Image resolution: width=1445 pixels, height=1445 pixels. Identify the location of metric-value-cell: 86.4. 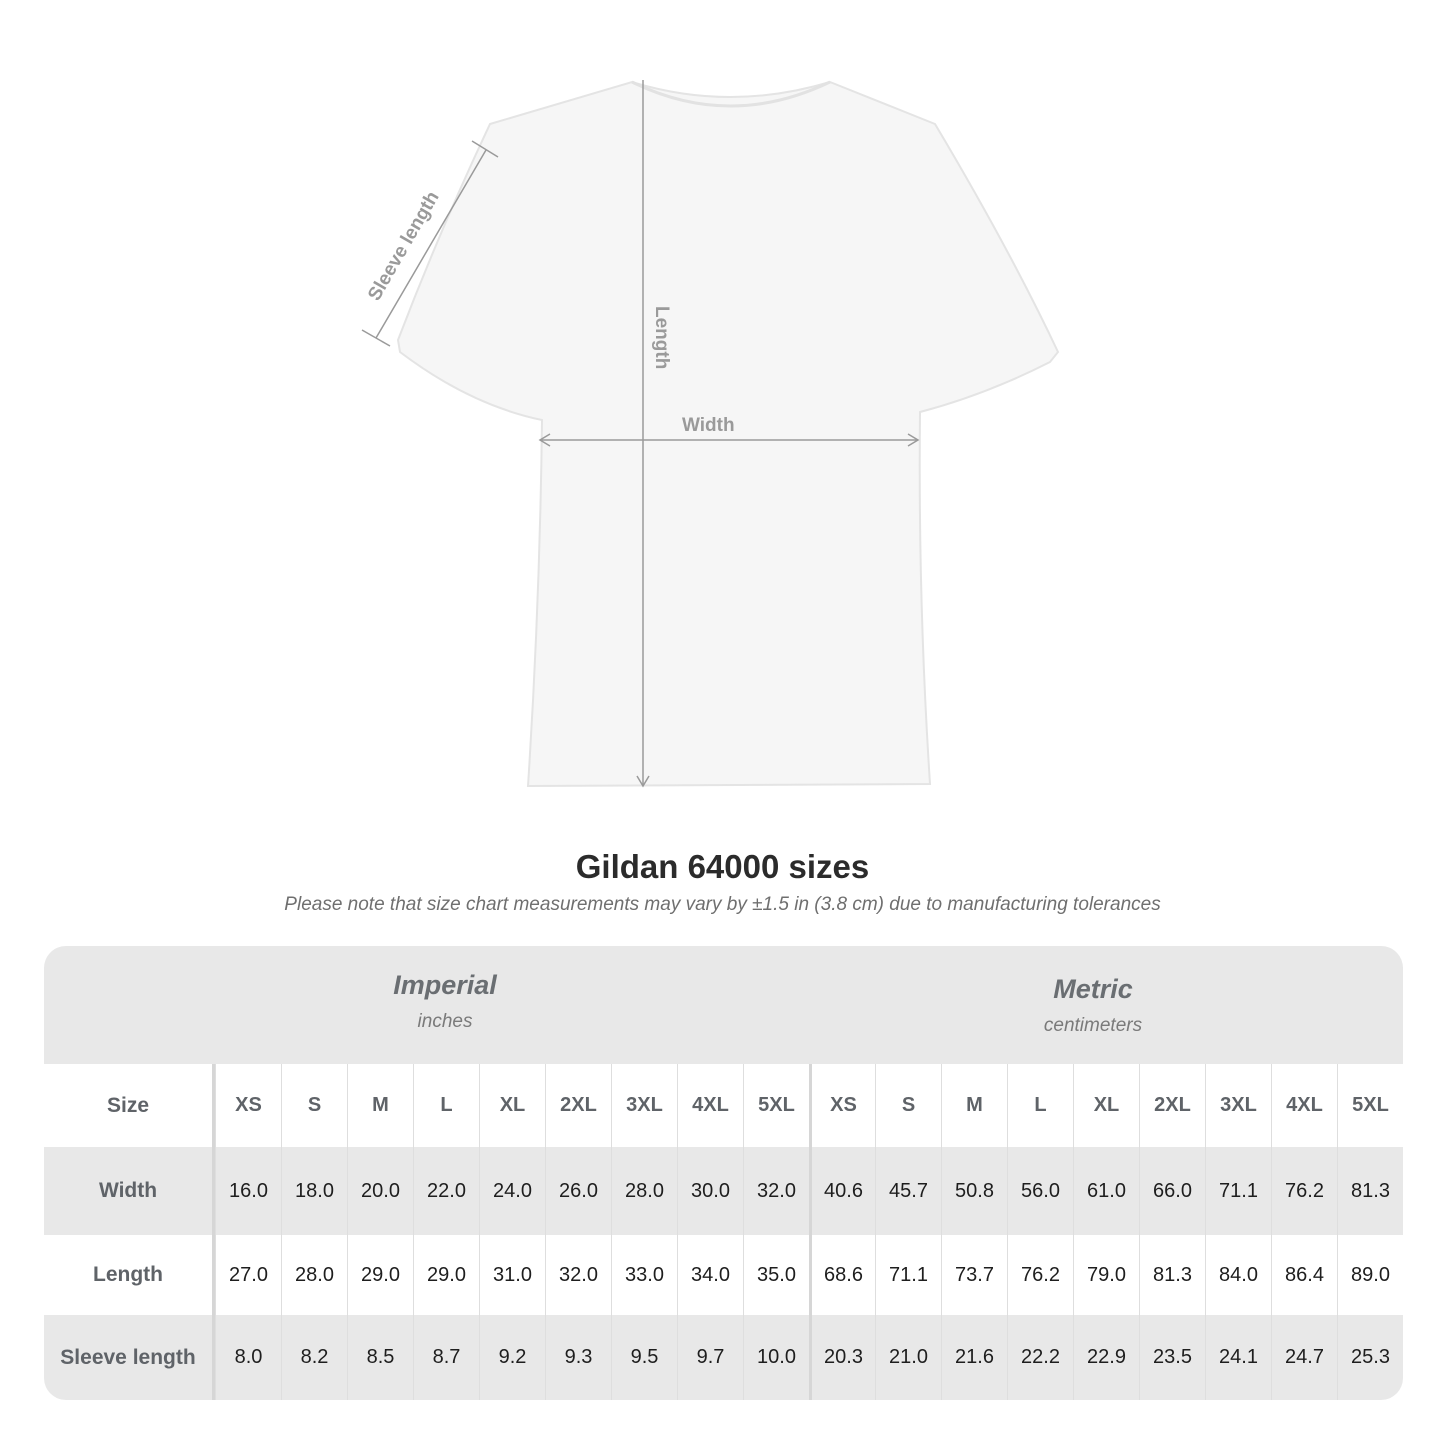
(1304, 1275).